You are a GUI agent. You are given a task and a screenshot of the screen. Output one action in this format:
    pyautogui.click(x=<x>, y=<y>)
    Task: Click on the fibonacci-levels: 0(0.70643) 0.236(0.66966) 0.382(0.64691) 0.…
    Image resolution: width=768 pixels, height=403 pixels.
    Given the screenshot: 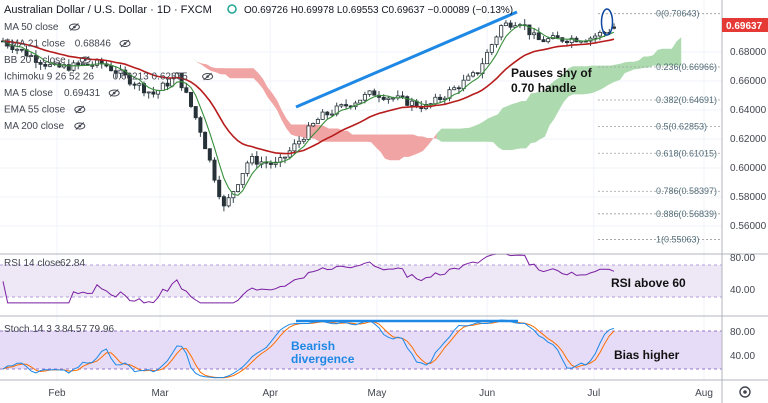 What is the action you would take?
    pyautogui.click(x=659, y=127)
    